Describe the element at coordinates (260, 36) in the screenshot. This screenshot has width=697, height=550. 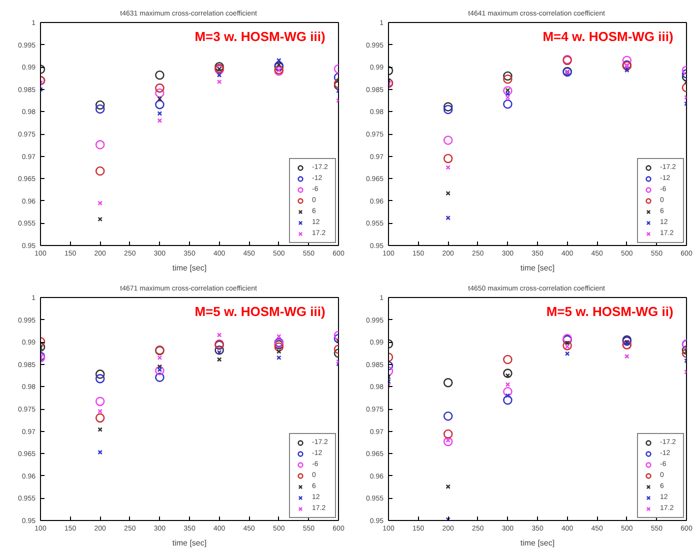
I see `annotation: M=3 w. HOSM-WG iii)` at that location.